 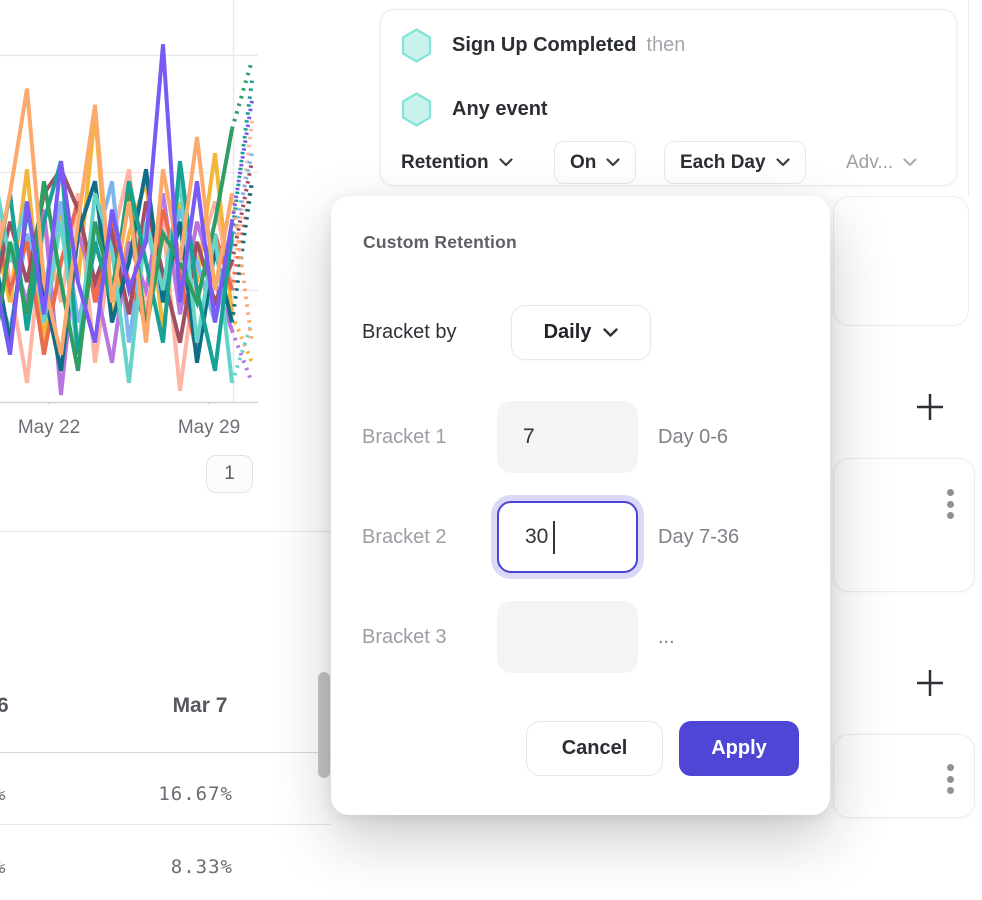 I want to click on bracket-by-label: Bracket by, so click(x=409, y=332).